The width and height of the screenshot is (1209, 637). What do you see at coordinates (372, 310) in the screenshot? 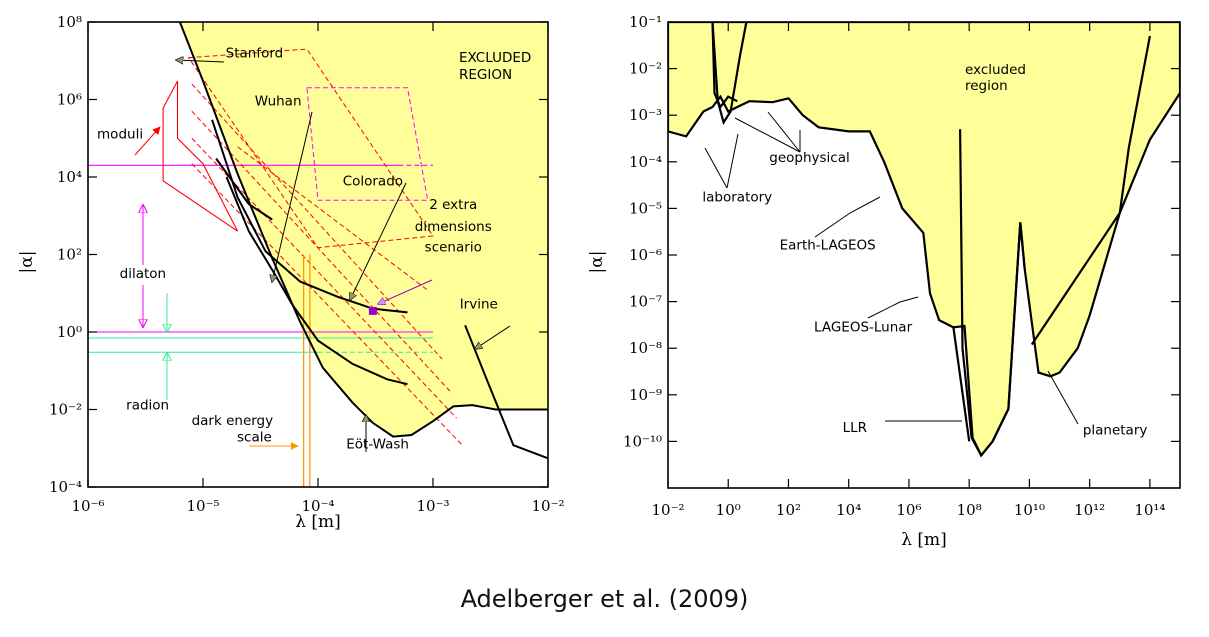
I see `extra-dimensions-point` at bounding box center [372, 310].